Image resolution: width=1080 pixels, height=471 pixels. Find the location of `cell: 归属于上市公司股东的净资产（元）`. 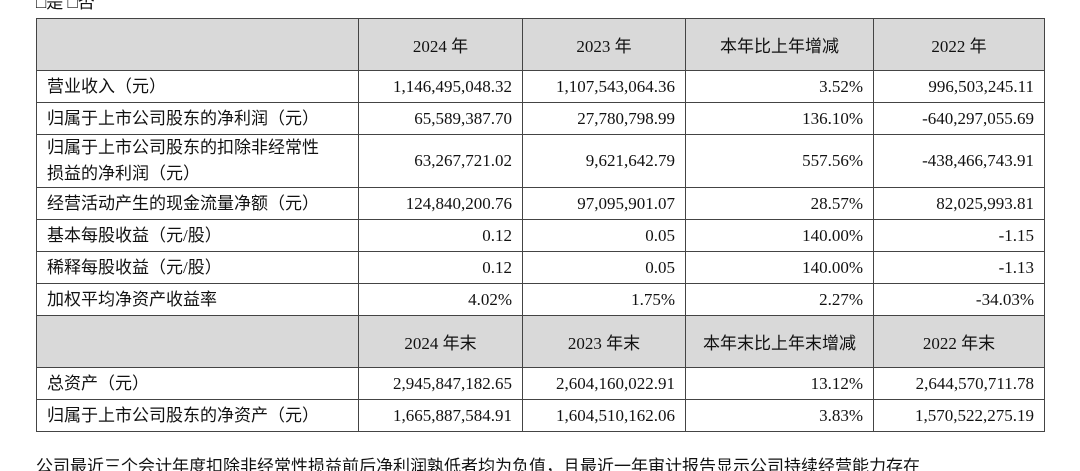

cell: 归属于上市公司股东的净资产（元） is located at coordinates (197, 415).